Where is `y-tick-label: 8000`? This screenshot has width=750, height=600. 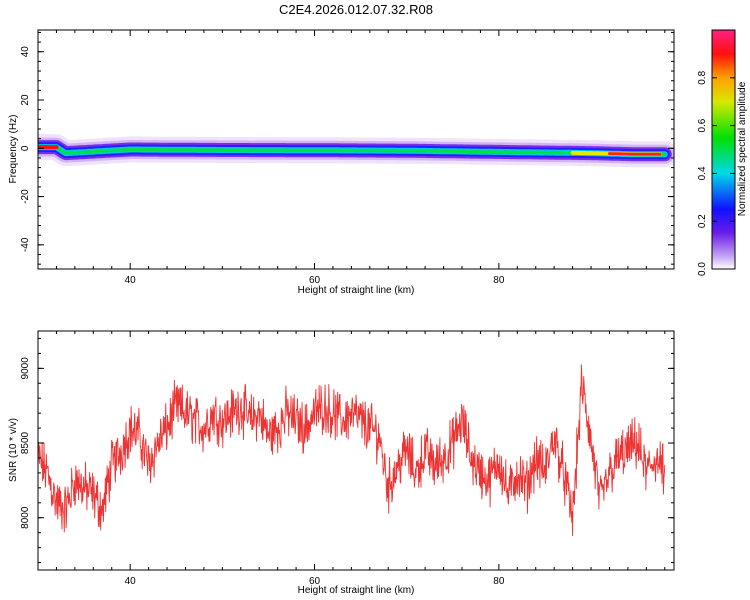 y-tick-label: 8000 is located at coordinates (25, 517).